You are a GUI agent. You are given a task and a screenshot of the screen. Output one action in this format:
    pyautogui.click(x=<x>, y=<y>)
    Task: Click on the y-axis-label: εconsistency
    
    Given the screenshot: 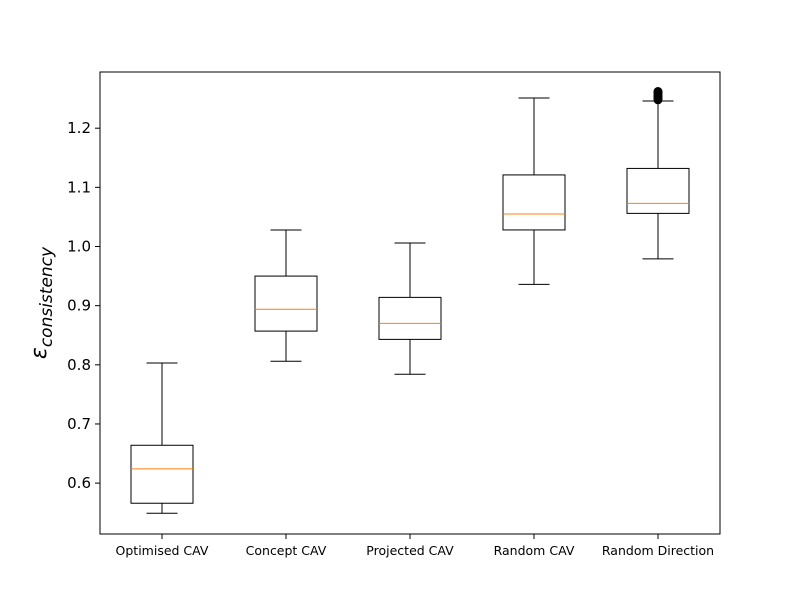 What is the action you would take?
    pyautogui.click(x=42, y=302)
    